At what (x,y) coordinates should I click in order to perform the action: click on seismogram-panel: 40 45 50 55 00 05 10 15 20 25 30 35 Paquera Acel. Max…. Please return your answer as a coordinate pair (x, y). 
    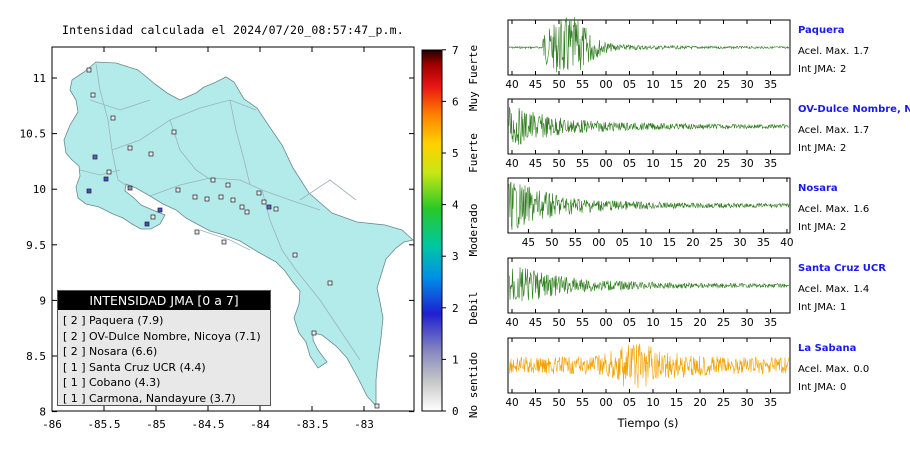
    Looking at the image, I should click on (687, 54).